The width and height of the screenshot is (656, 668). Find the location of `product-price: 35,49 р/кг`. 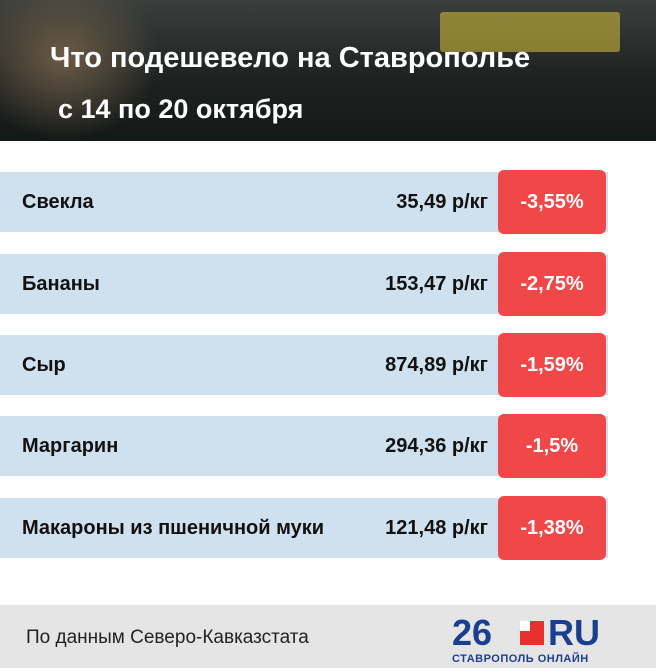

product-price: 35,49 р/кг is located at coordinates (442, 202).